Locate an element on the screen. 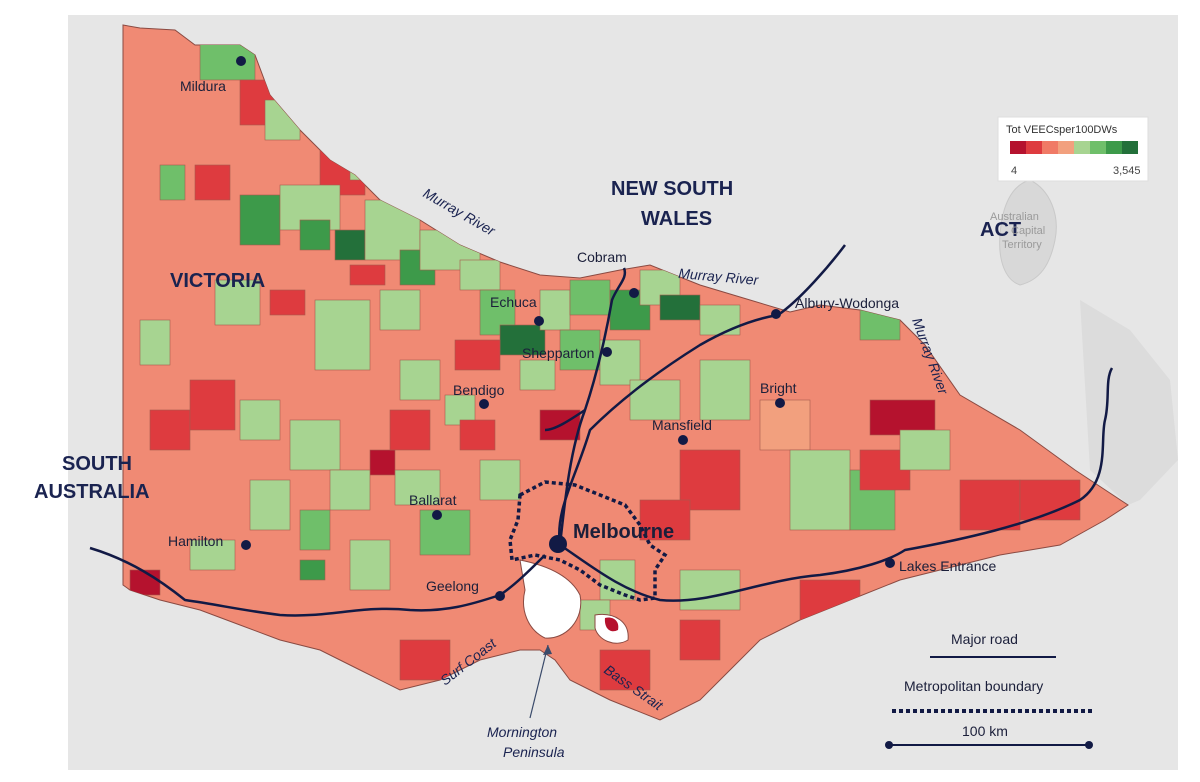 This screenshot has width=1200, height=782. city-label-echuca: Echuca is located at coordinates (513, 302).